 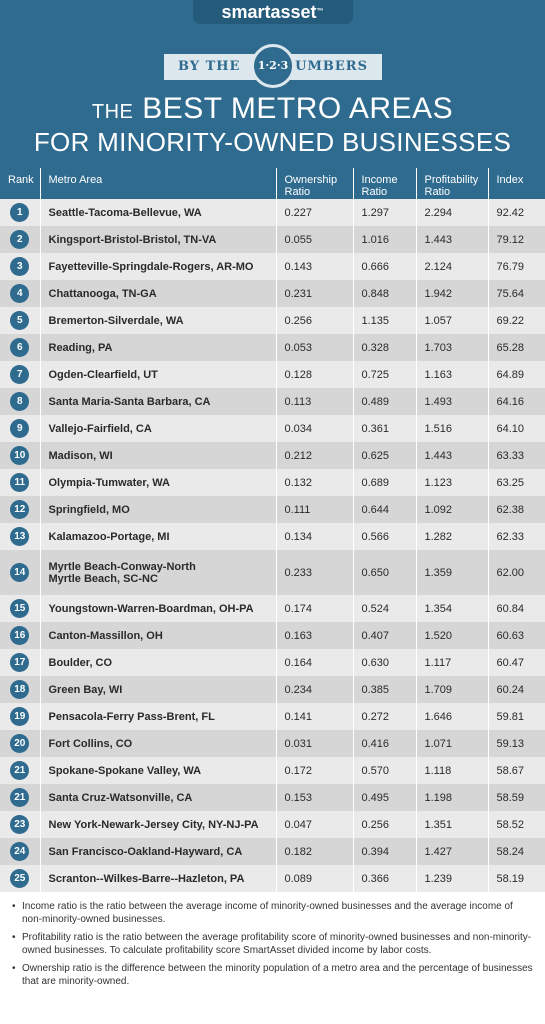 What do you see at coordinates (298, 108) in the screenshot?
I see `title-main: BEST METRO AREAS` at bounding box center [298, 108].